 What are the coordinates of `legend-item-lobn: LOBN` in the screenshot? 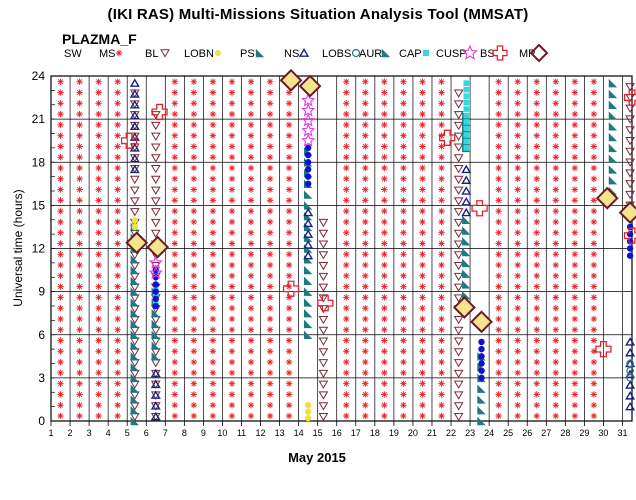 It's located at (202, 54).